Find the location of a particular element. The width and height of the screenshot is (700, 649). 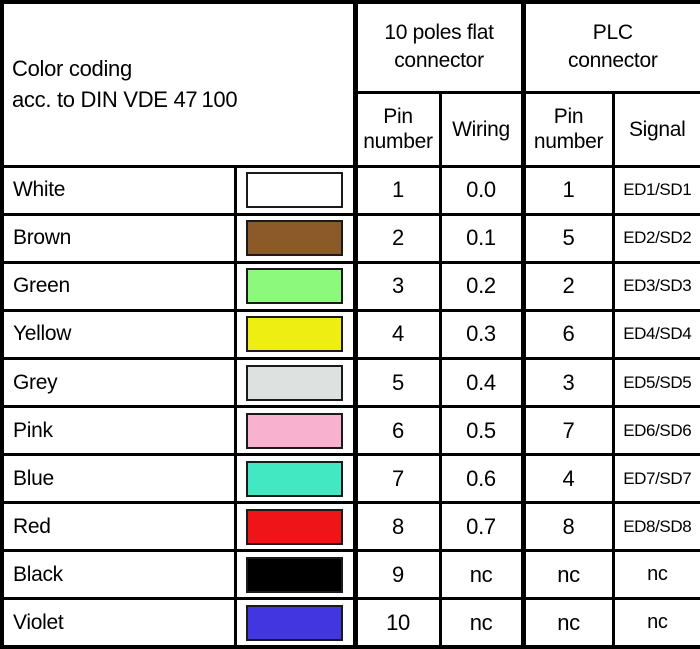

color-name-cell: Red is located at coordinates (118, 527).